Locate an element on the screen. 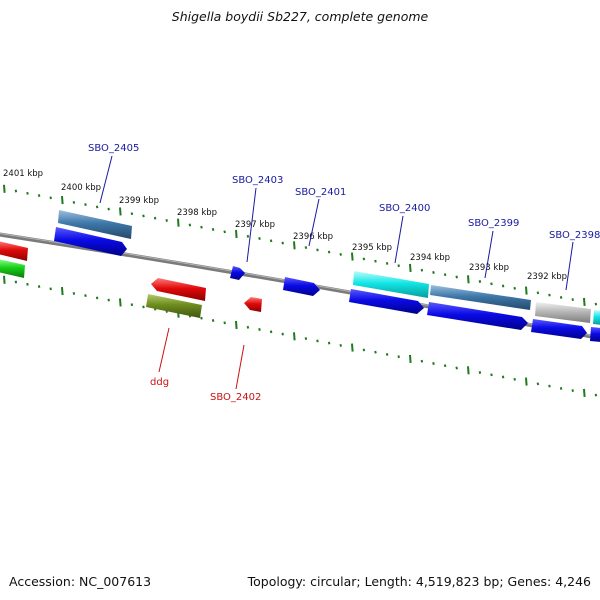  scale-label: 2394 kbp is located at coordinates (430, 258).